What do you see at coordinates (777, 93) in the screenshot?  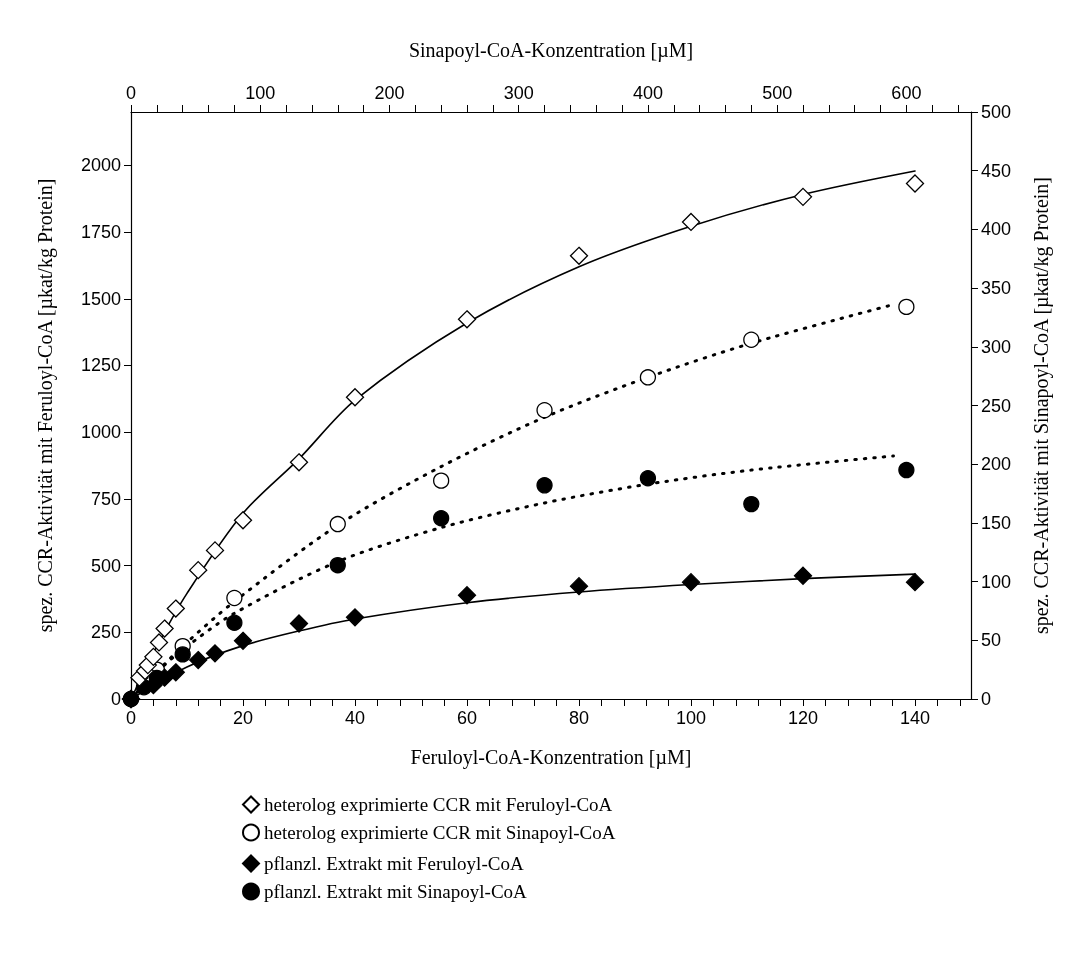 I see `x-tick-label: 500` at bounding box center [777, 93].